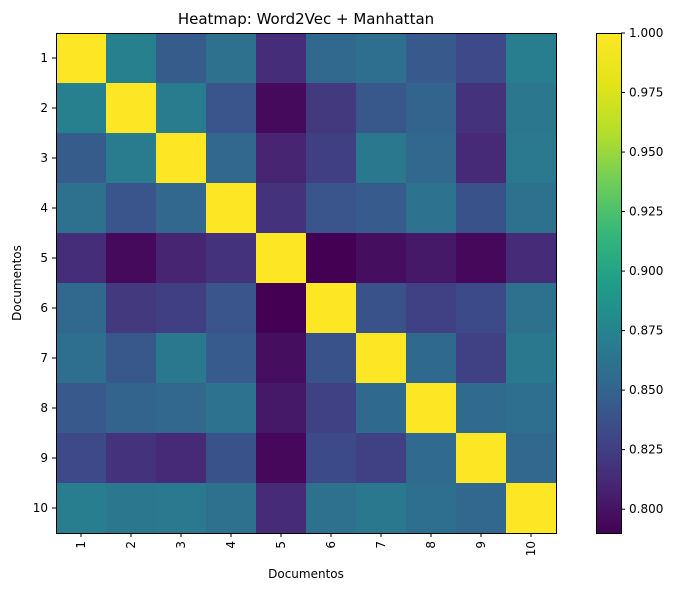 The image size is (679, 590). I want to click on x-tick-label: 5, so click(281, 545).